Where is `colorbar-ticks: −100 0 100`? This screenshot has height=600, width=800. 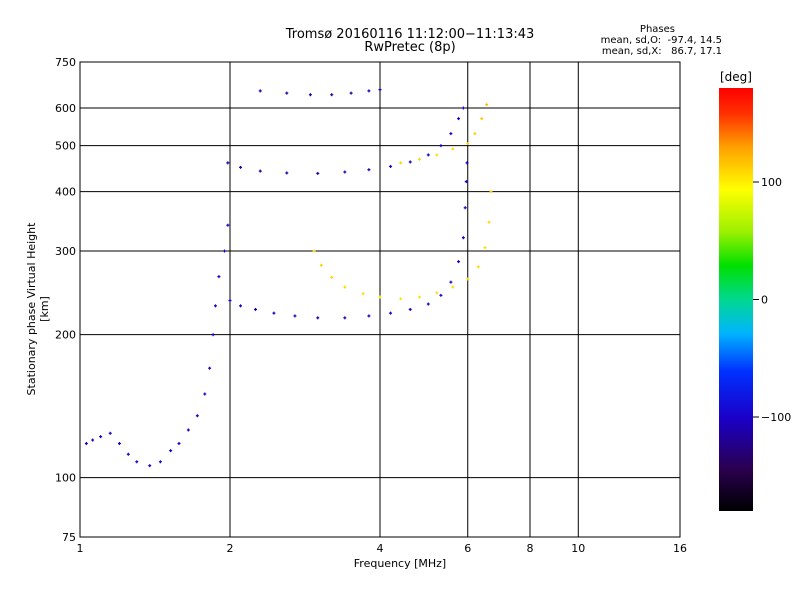 colorbar-ticks: −100 0 100 is located at coordinates (772, 300).